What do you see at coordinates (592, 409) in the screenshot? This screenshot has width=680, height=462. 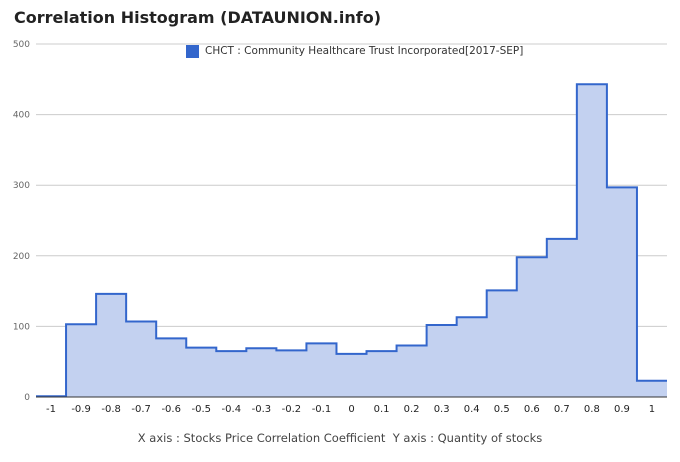 I see `x-tick-label: 0.8` at bounding box center [592, 409].